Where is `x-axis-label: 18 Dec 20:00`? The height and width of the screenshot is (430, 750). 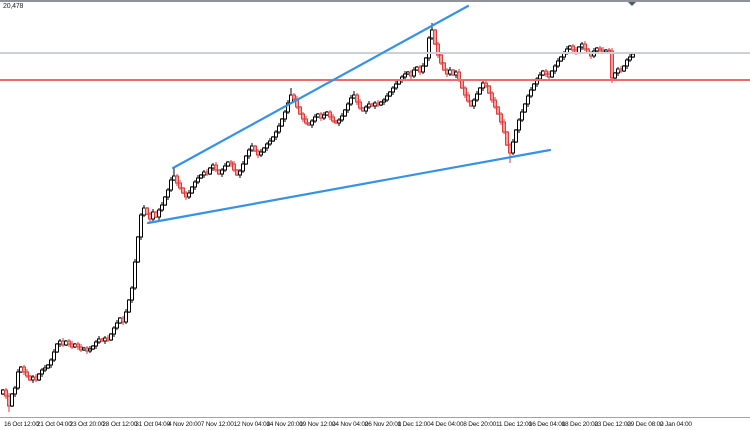
x-axis-label: 18 Dec 20:00 is located at coordinates (579, 424).